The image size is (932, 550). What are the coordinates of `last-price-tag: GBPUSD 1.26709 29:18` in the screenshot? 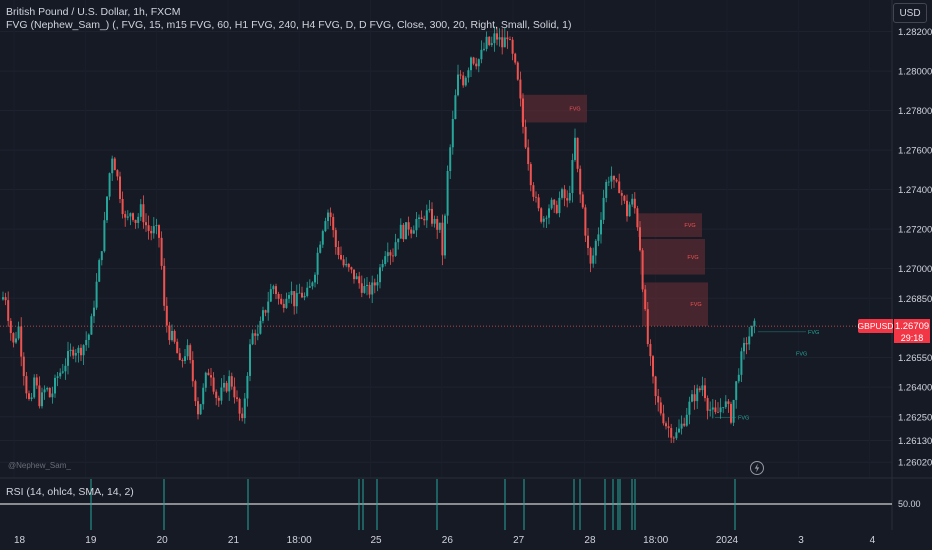 It's located at (894, 331).